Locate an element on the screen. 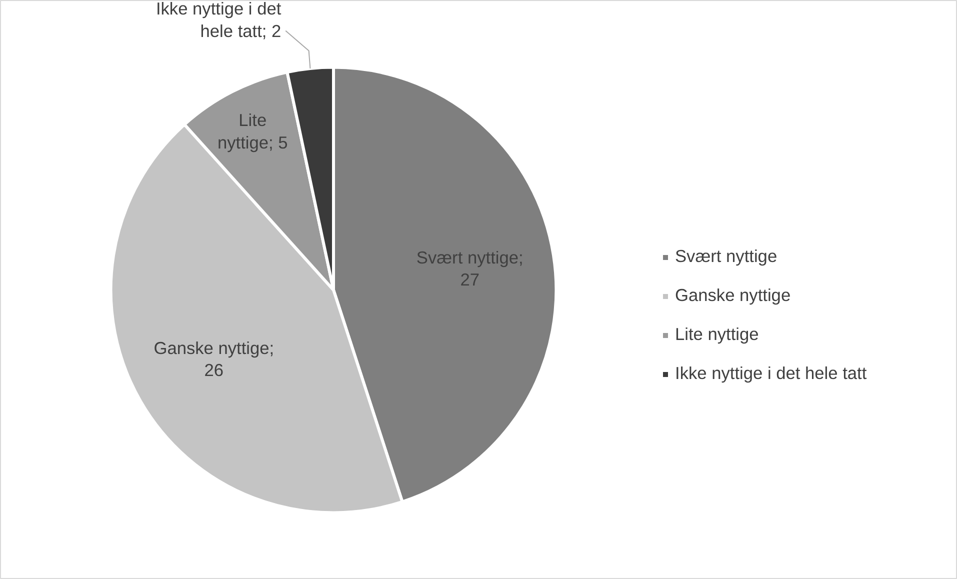  data-label: Svært nyttige; 27 is located at coordinates (470, 268).